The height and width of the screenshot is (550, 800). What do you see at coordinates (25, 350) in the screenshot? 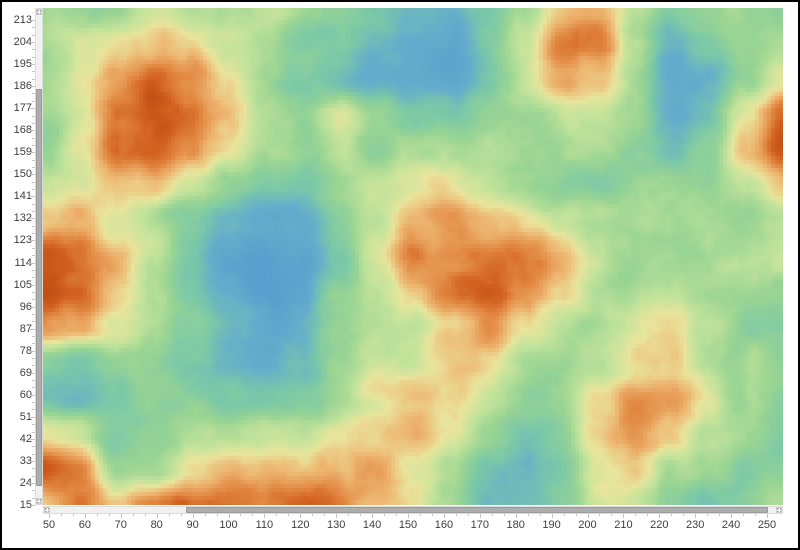
I see `y-tick-label: 78` at bounding box center [25, 350].